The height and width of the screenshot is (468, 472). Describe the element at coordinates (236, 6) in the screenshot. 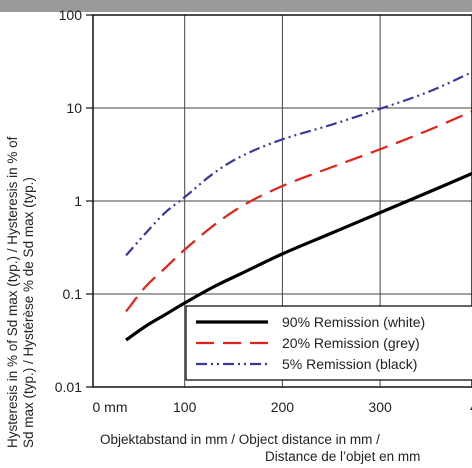

I see `top-header-bar` at that location.